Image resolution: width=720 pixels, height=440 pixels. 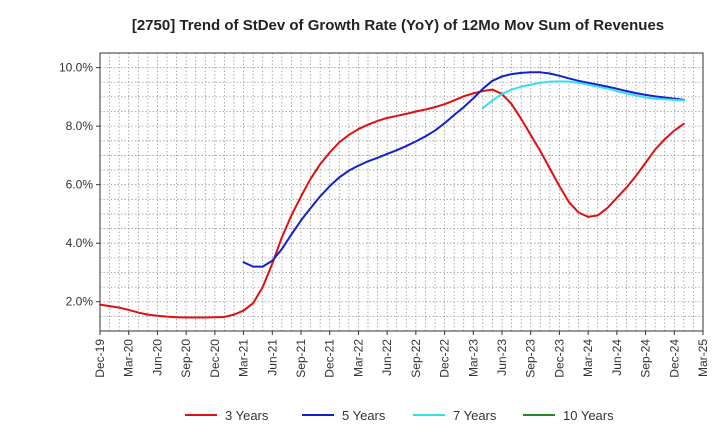 What do you see at coordinates (301, 358) in the screenshot?
I see `x-tick-label: Sep-21` at bounding box center [301, 358].